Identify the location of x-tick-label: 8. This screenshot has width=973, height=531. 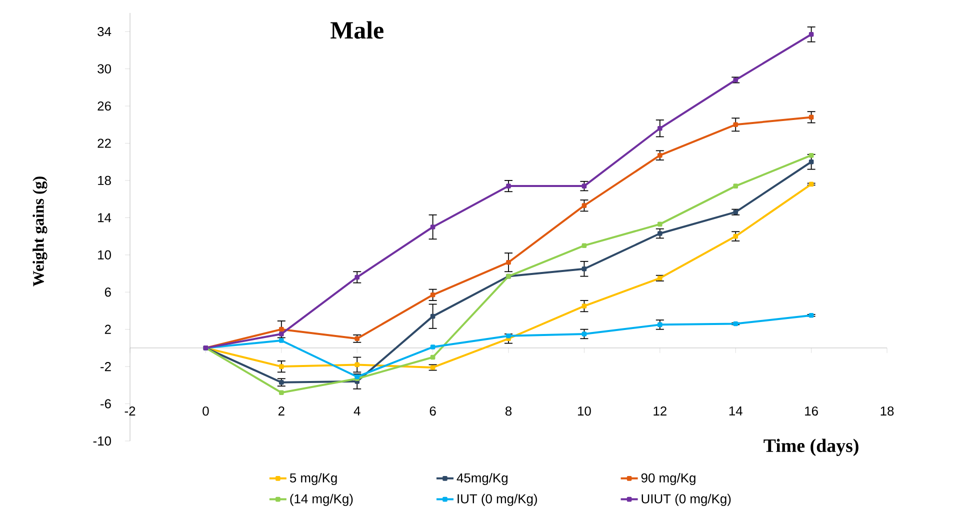
(508, 411).